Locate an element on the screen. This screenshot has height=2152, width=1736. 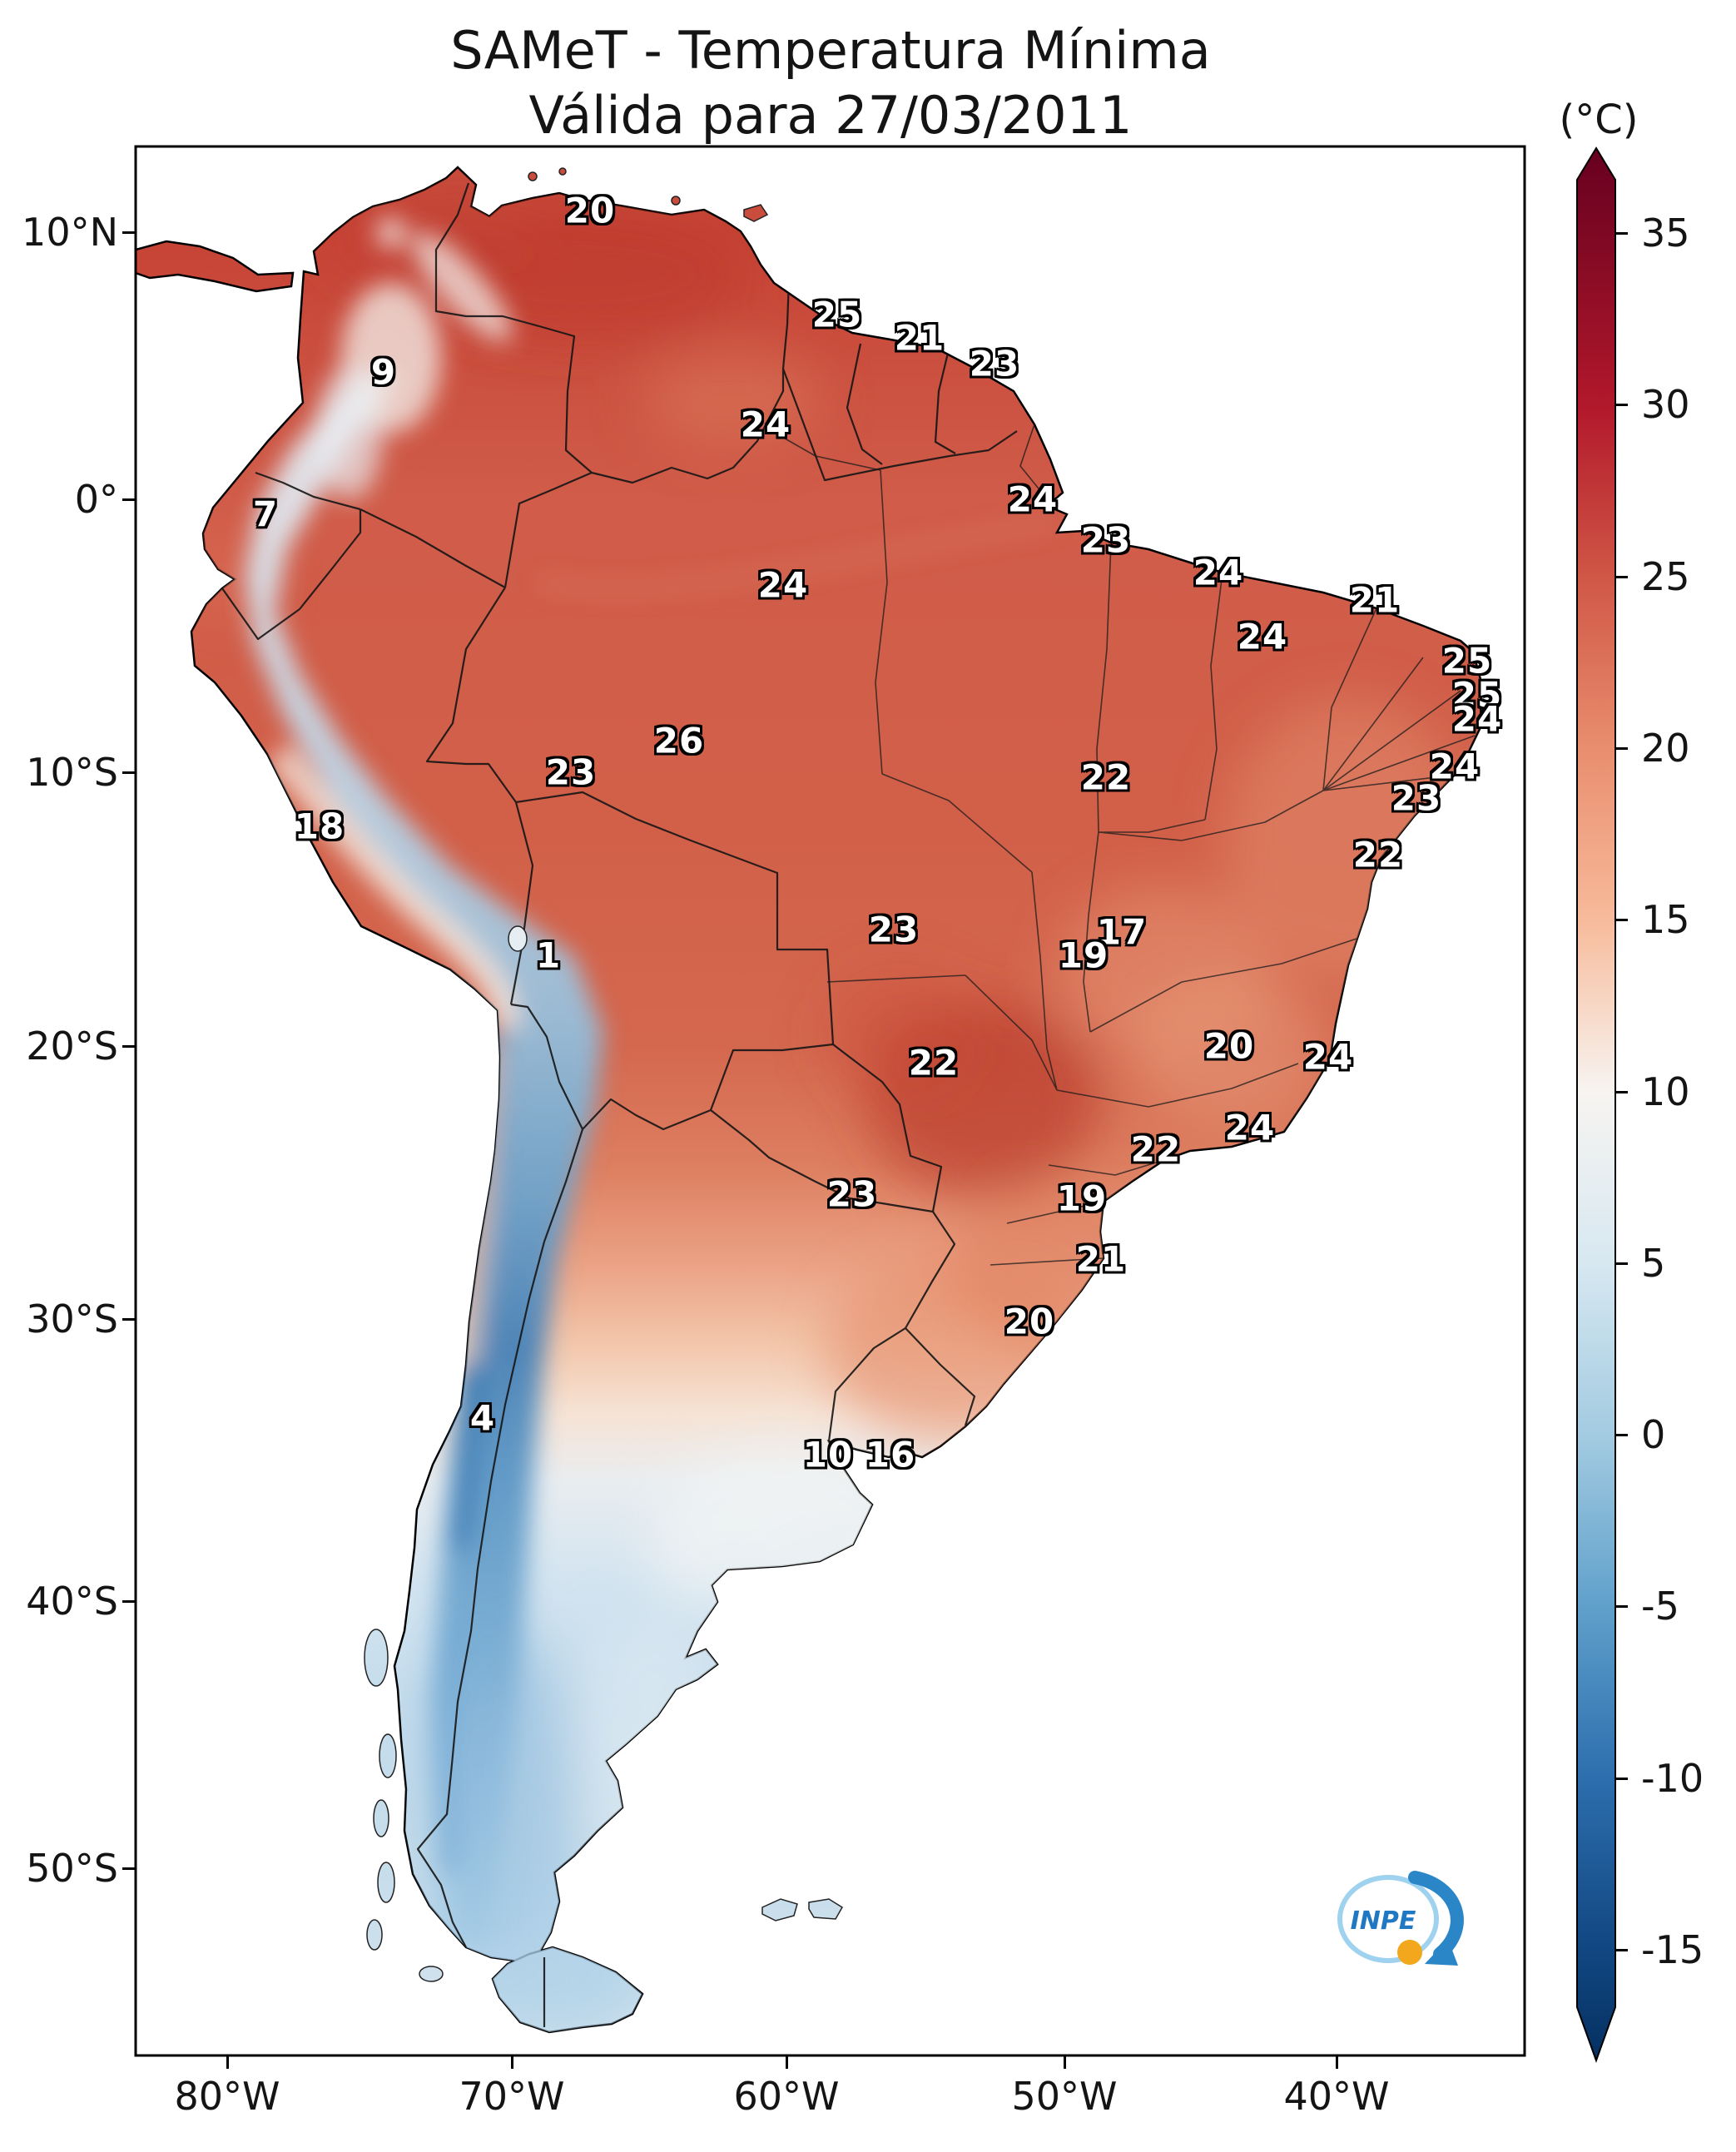
colorbar-tick-label: -10 is located at coordinates (1673, 1778).